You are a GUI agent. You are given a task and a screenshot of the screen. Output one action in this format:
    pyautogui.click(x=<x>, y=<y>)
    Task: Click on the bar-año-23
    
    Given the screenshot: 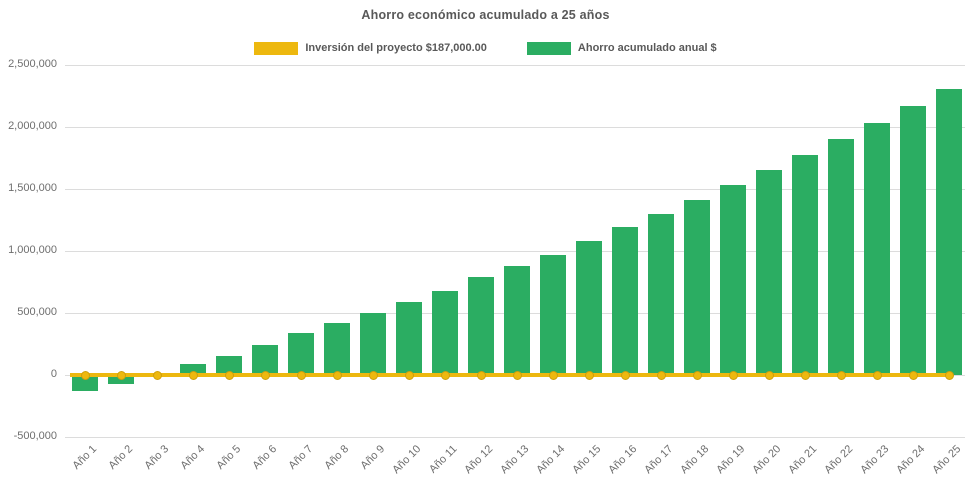 What is the action you would take?
    pyautogui.click(x=877, y=249)
    